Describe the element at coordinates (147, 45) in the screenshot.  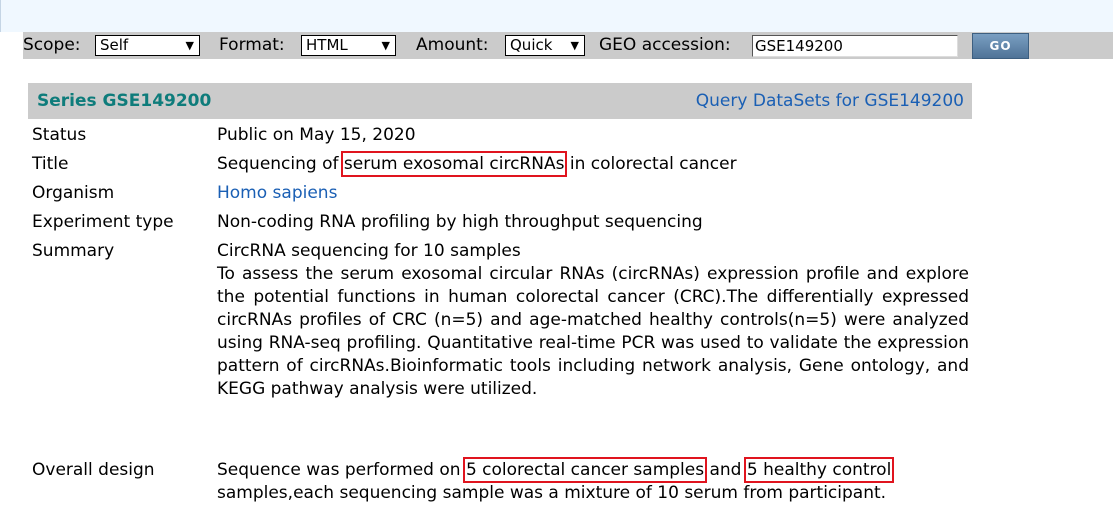
I see `scope-select: Self ▼` at that location.